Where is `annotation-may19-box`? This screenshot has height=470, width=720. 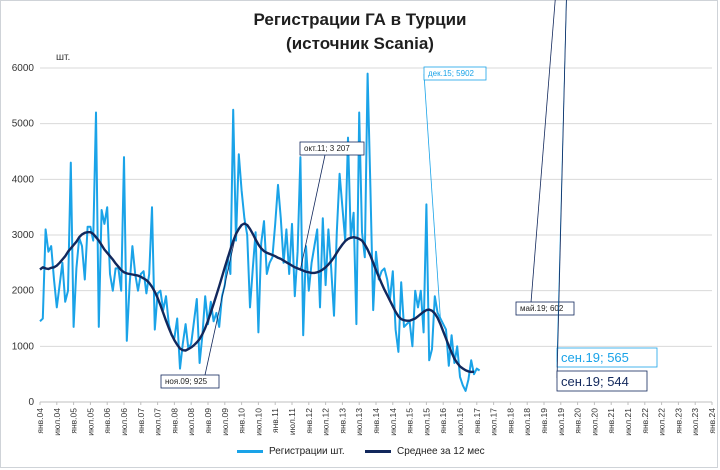
annotation-may19-box is located at coordinates (545, 308).